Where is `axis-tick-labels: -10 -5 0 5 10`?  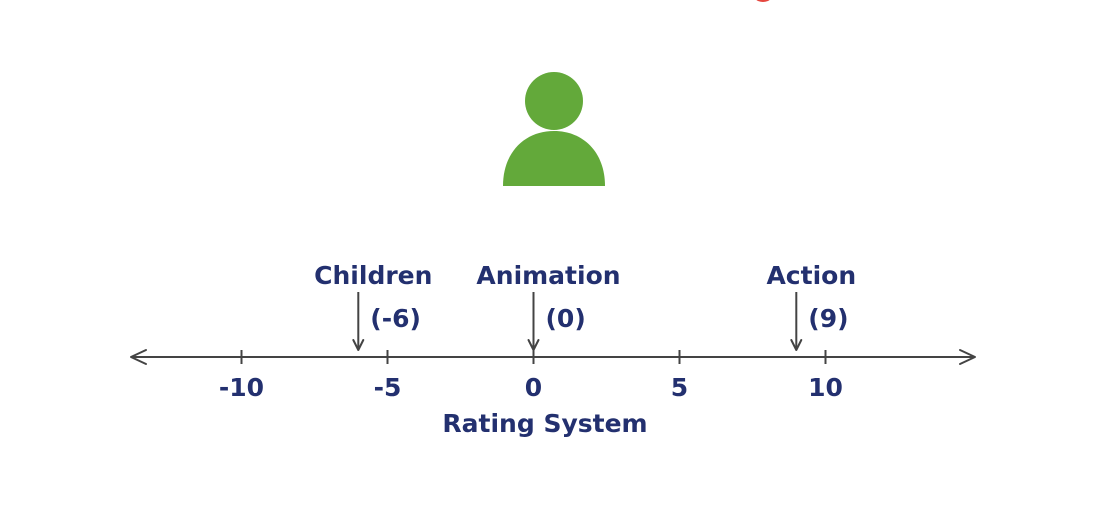 axis-tick-labels: -10 -5 0 5 10 is located at coordinates (531, 387).